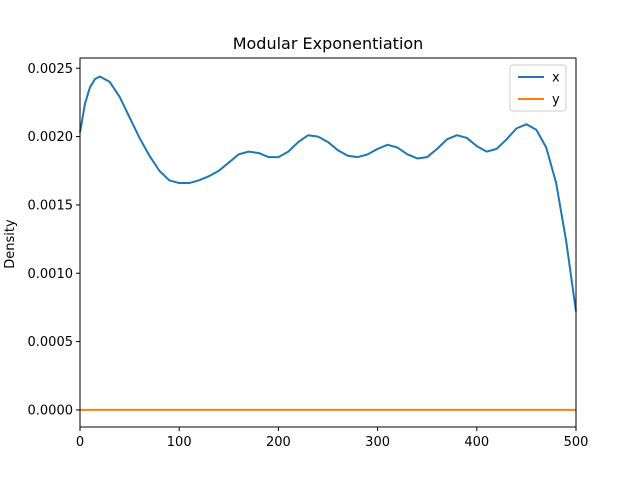 This screenshot has width=640, height=480. What do you see at coordinates (179, 442) in the screenshot?
I see `x-tick-label: 100` at bounding box center [179, 442].